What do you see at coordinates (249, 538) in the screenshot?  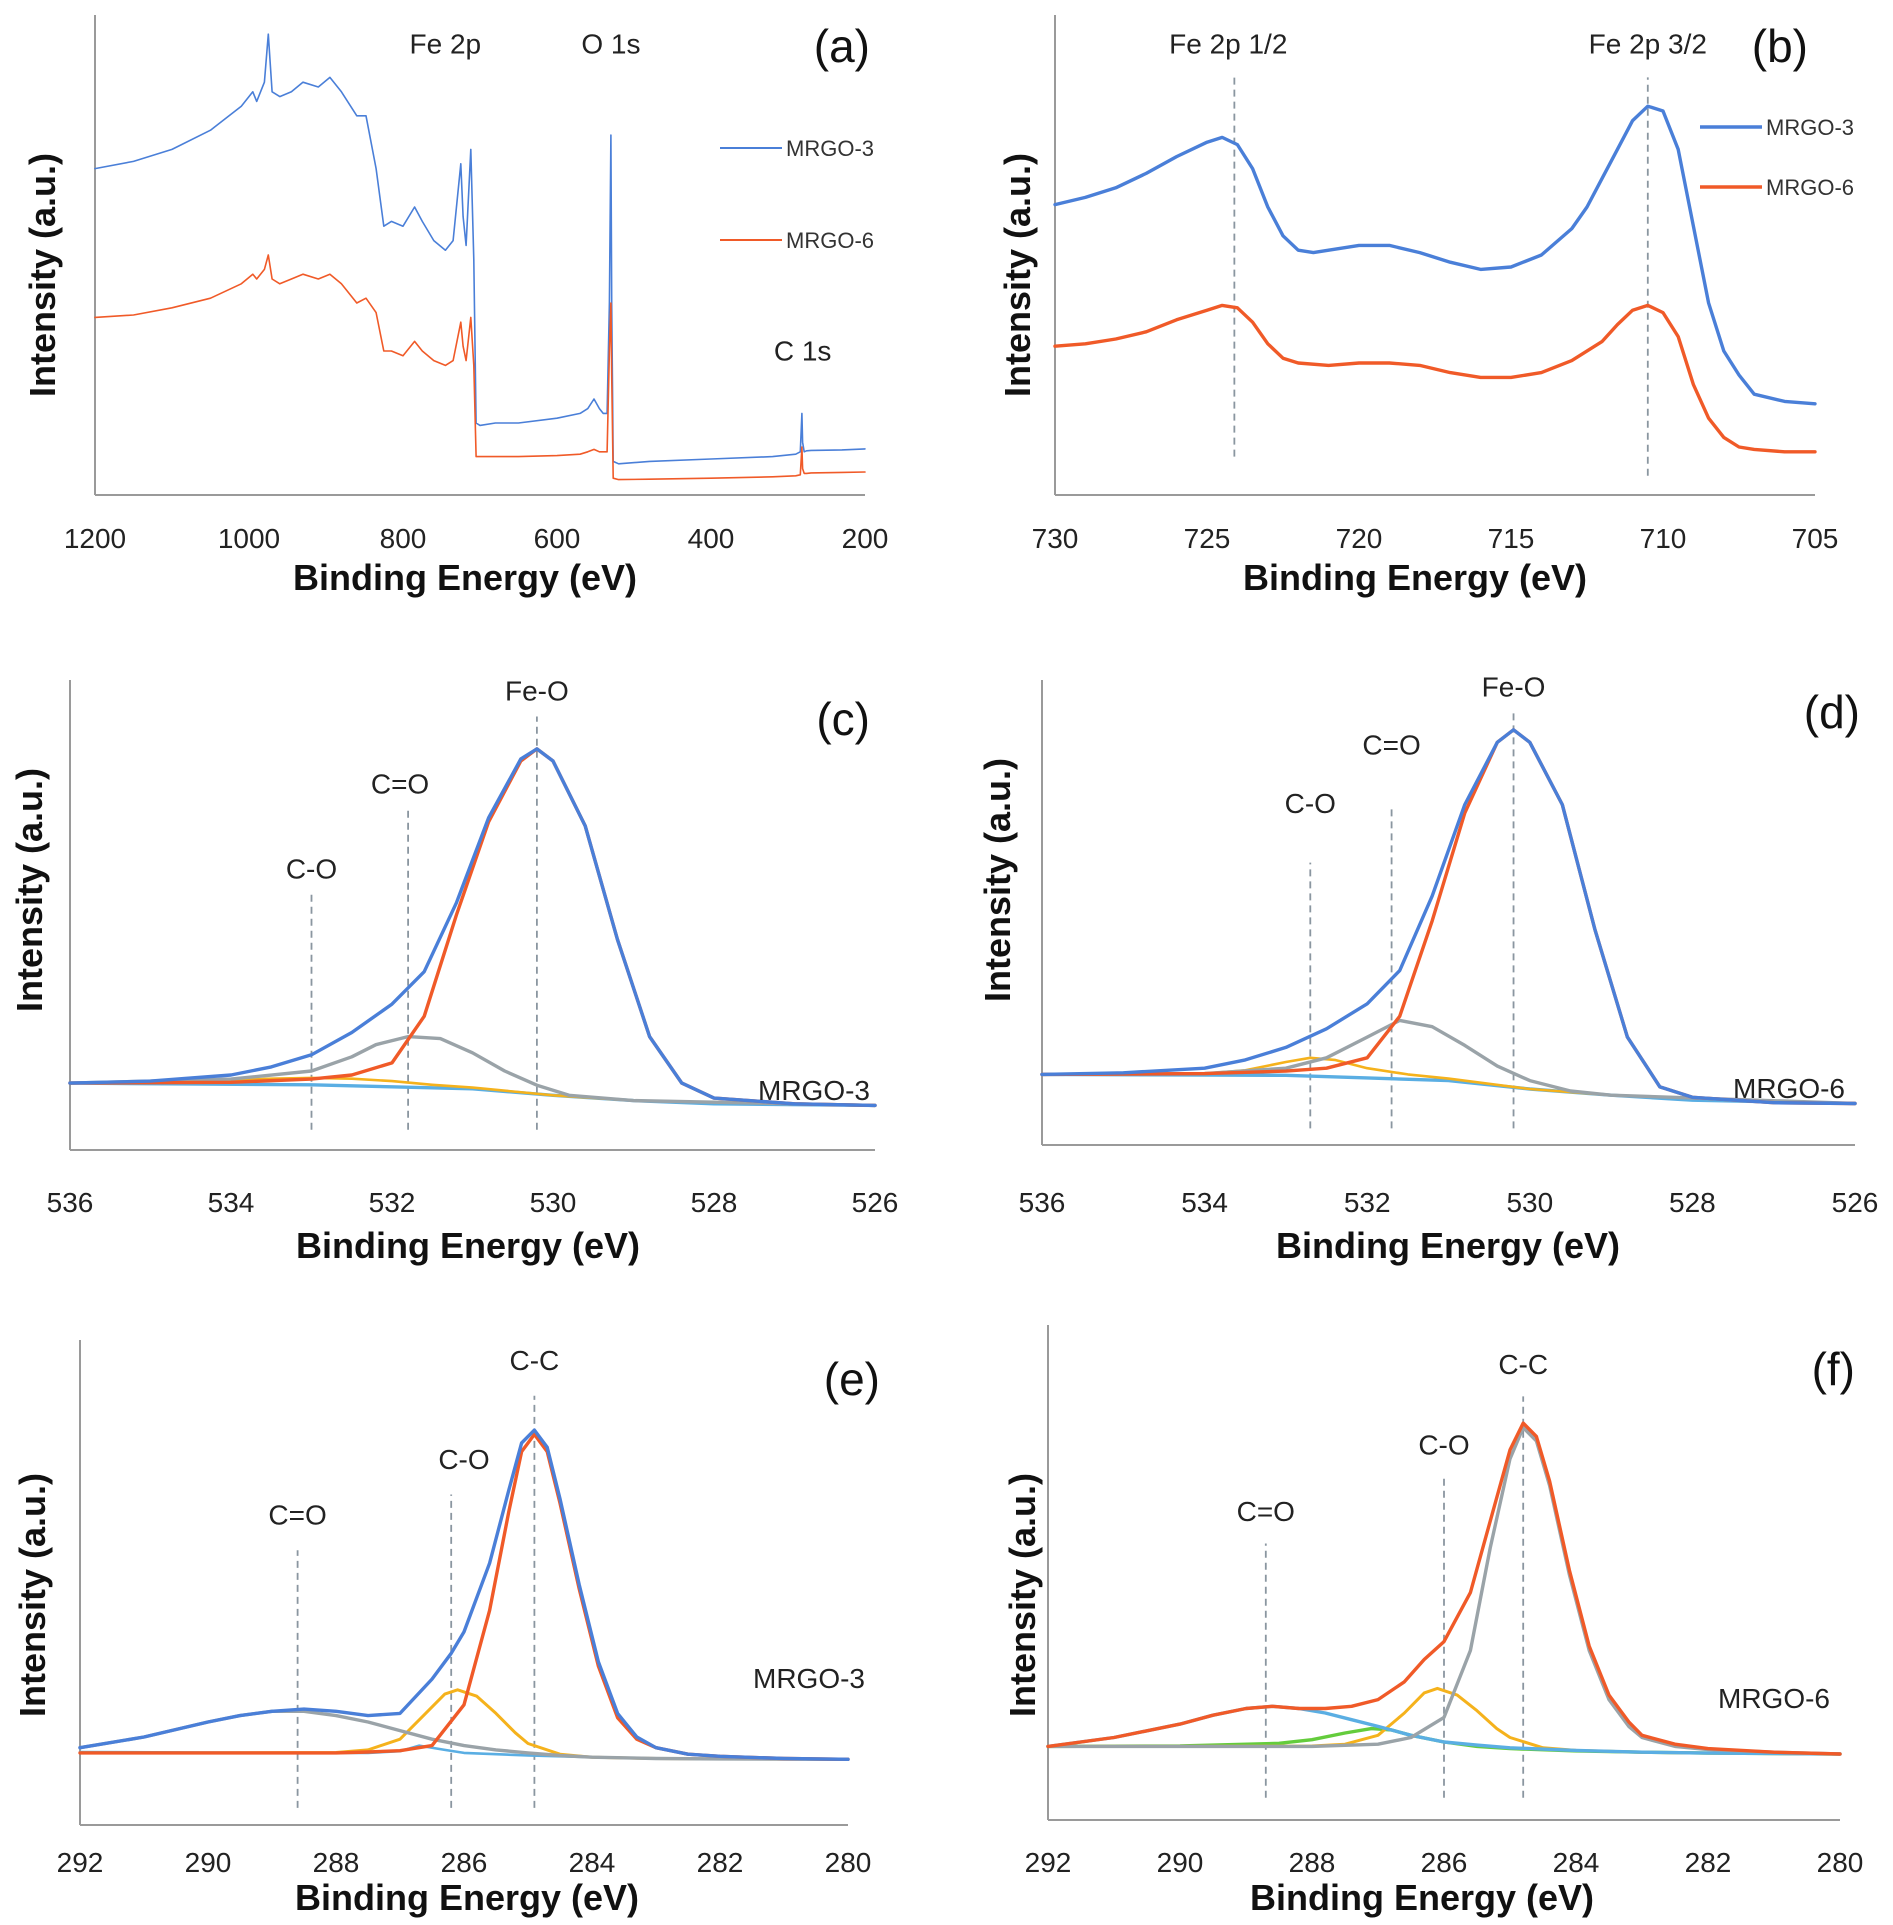 I see `x-tick-label: 1000` at bounding box center [249, 538].